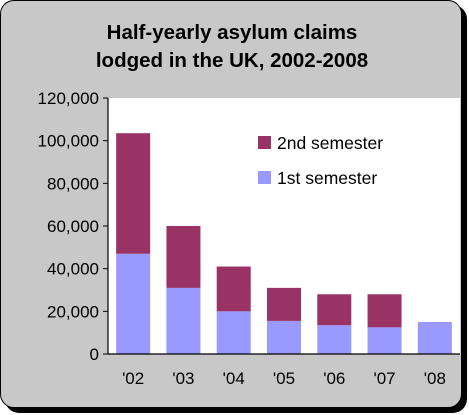 The height and width of the screenshot is (415, 469). What do you see at coordinates (234, 378) in the screenshot?
I see `x-tick-label: '04` at bounding box center [234, 378].